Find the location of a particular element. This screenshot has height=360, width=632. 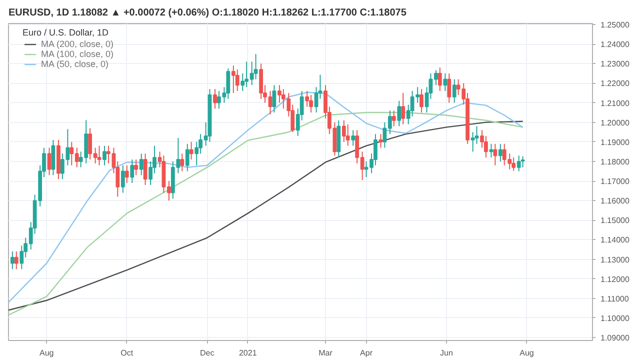

x-tick-label: Mar is located at coordinates (325, 353).